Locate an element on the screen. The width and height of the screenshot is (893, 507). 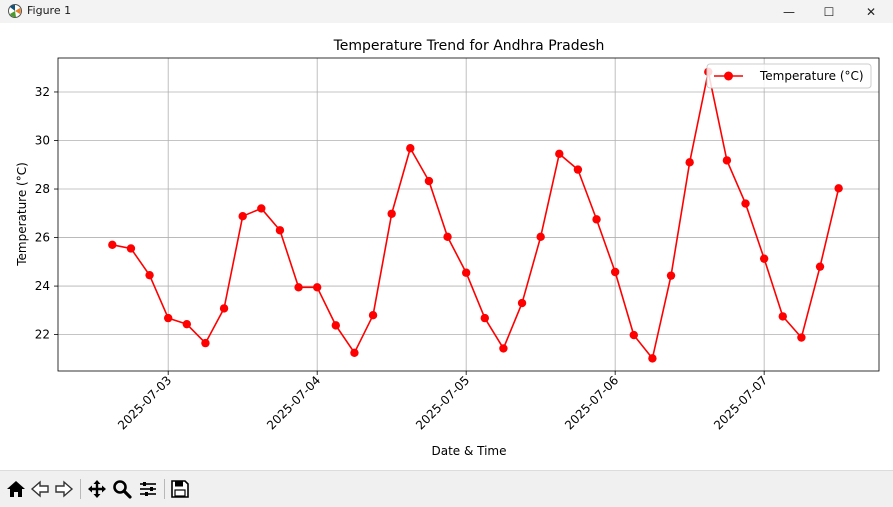
zoom-button is located at coordinates (122, 489).